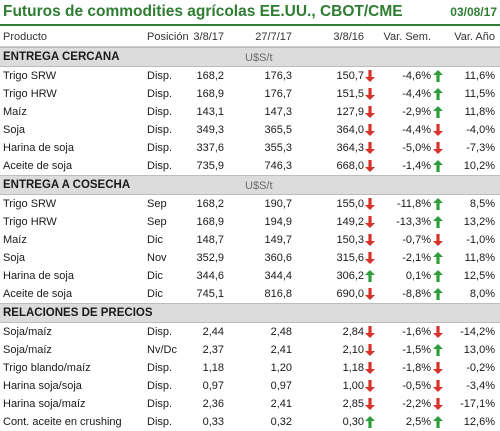  Describe the element at coordinates (348, 37) in the screenshot. I see `col-header-anio-anterior: 3/8/16` at that location.